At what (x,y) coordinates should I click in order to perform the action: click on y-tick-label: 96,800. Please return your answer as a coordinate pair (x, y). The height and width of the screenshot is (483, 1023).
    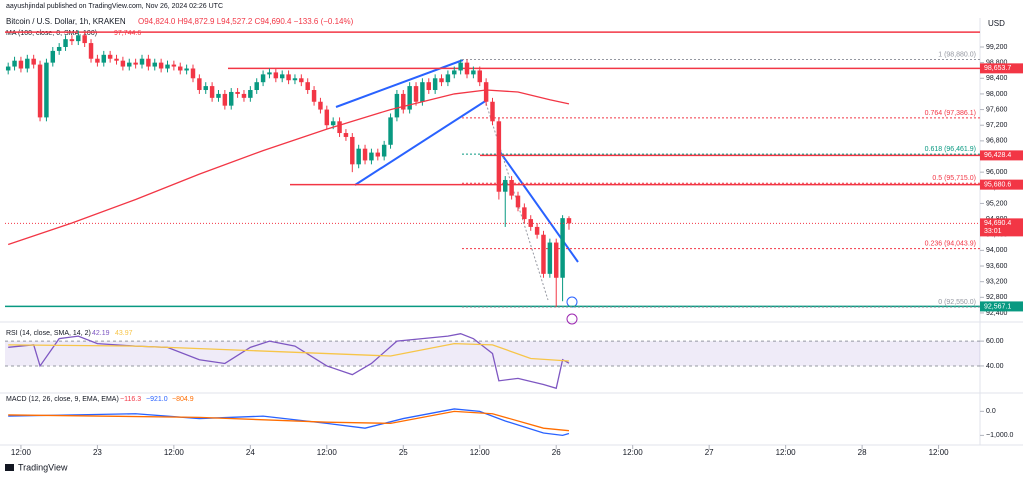
    Looking at the image, I should click on (997, 141).